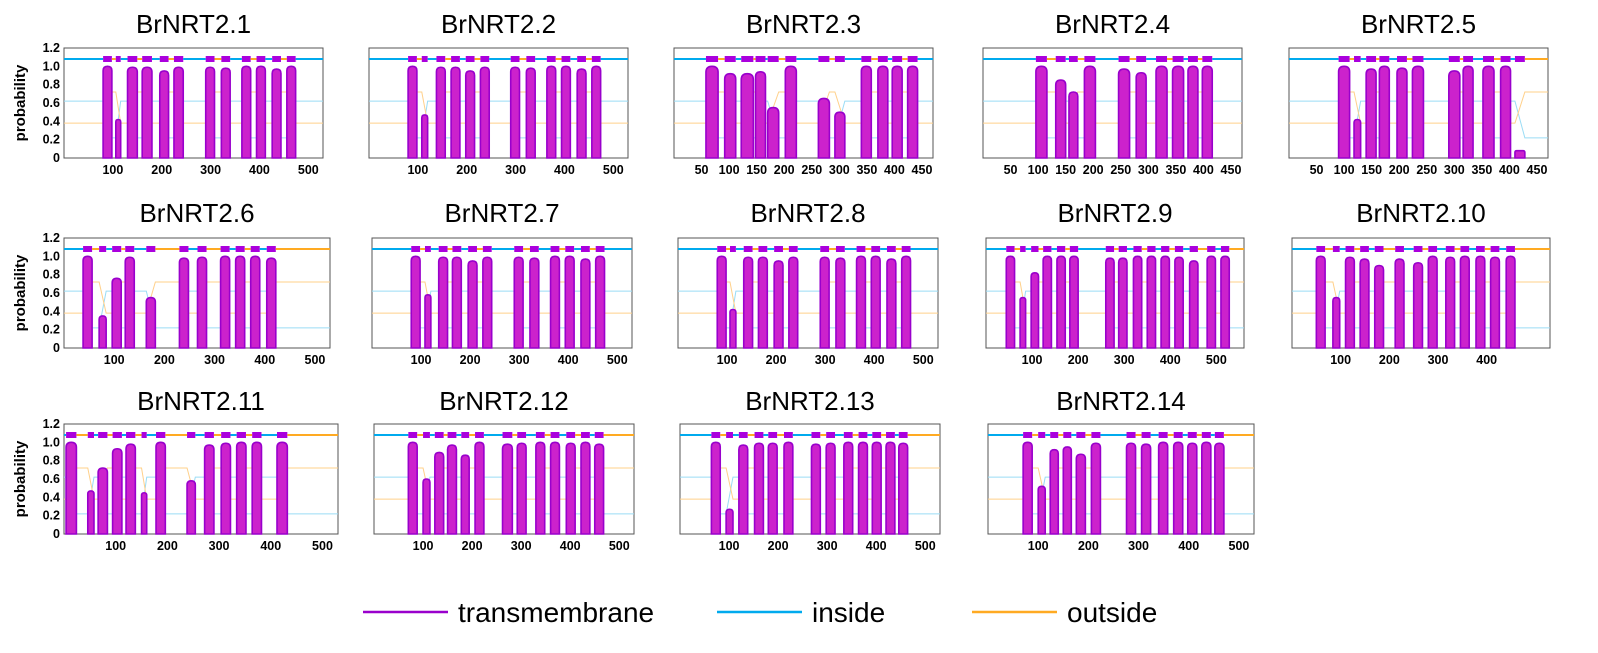 Image resolution: width=1598 pixels, height=653 pixels. What do you see at coordinates (1121, 469) in the screenshot?
I see `panel-14: BrNRT2.14 100 200 300 400 500` at bounding box center [1121, 469].